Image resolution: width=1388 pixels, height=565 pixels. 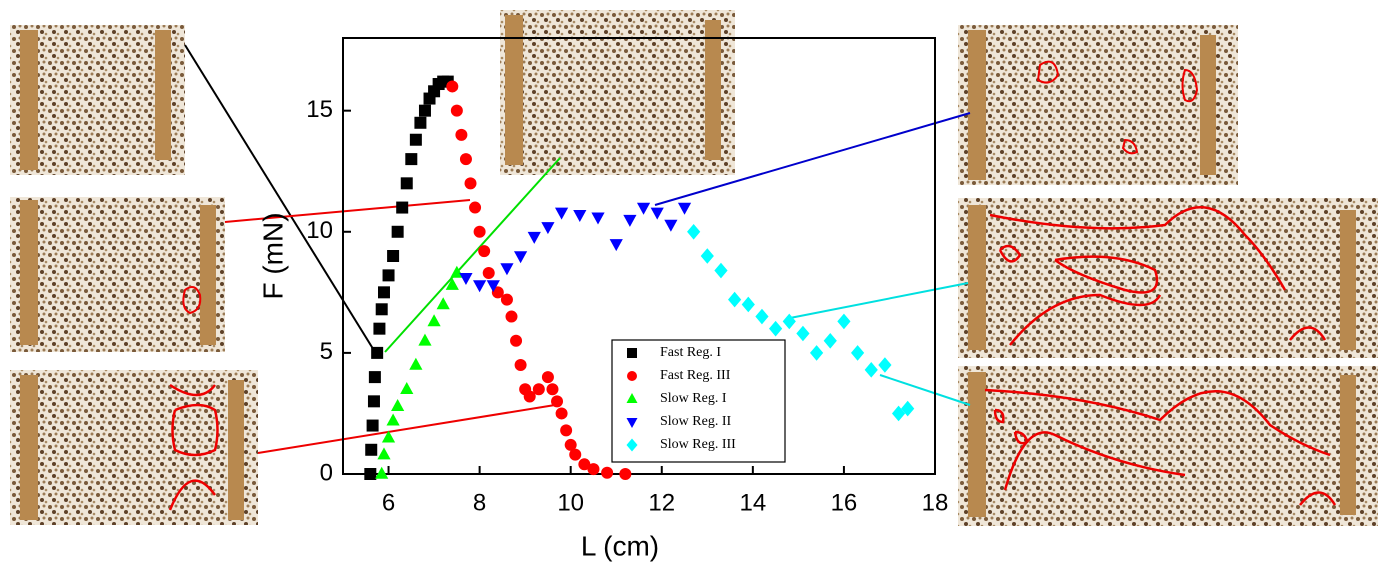 What do you see at coordinates (698, 444) in the screenshot?
I see `legend-label: Slow Reg. III` at bounding box center [698, 444].